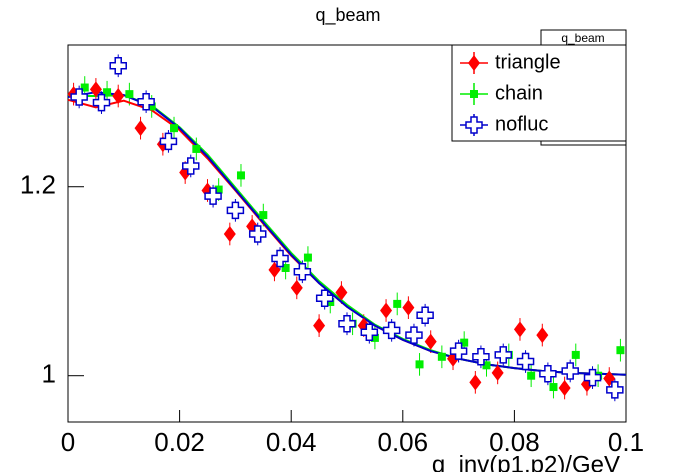 The width and height of the screenshot is (696, 472). Describe the element at coordinates (526, 461) in the screenshot. I see `x-axis-label: q_inv(p1,p2)/GeV` at that location.